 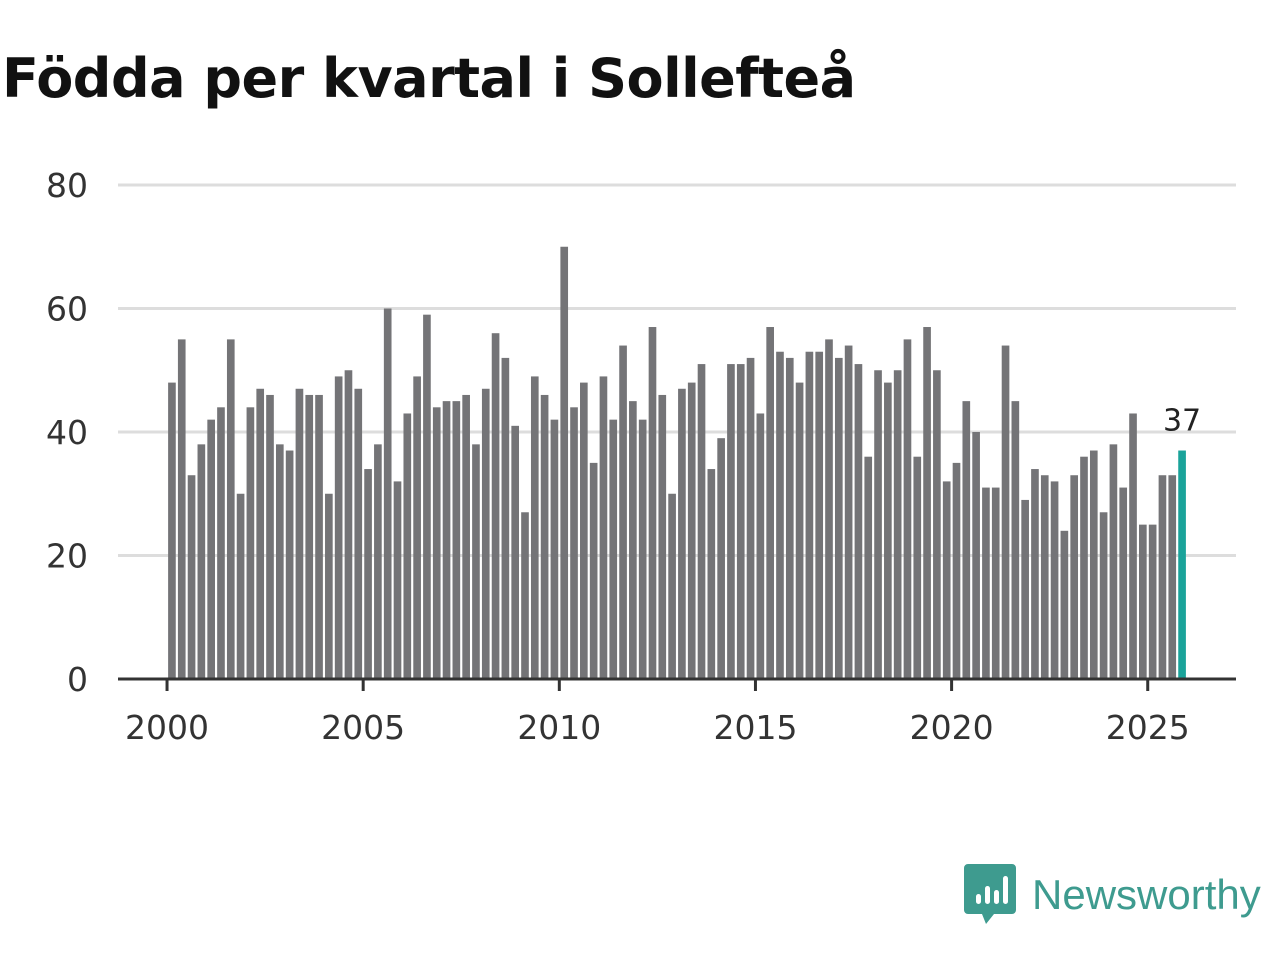 What do you see at coordinates (1146, 894) in the screenshot?
I see `brand-name: Newsworthy` at bounding box center [1146, 894].